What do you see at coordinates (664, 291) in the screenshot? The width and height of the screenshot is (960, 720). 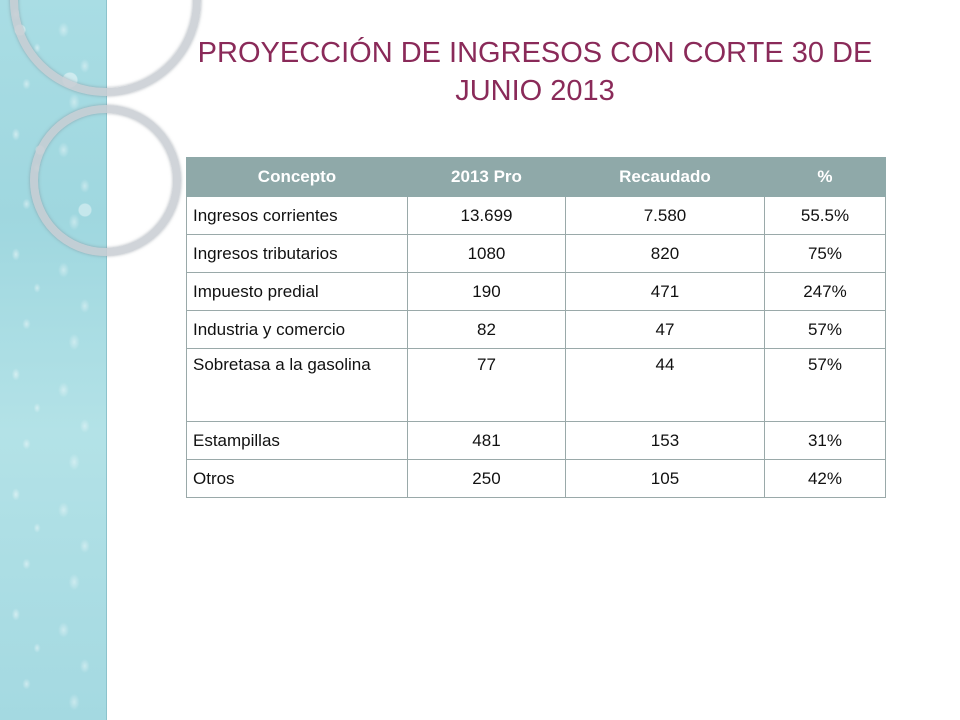 I see `cell-recaudado: 471` at bounding box center [664, 291].